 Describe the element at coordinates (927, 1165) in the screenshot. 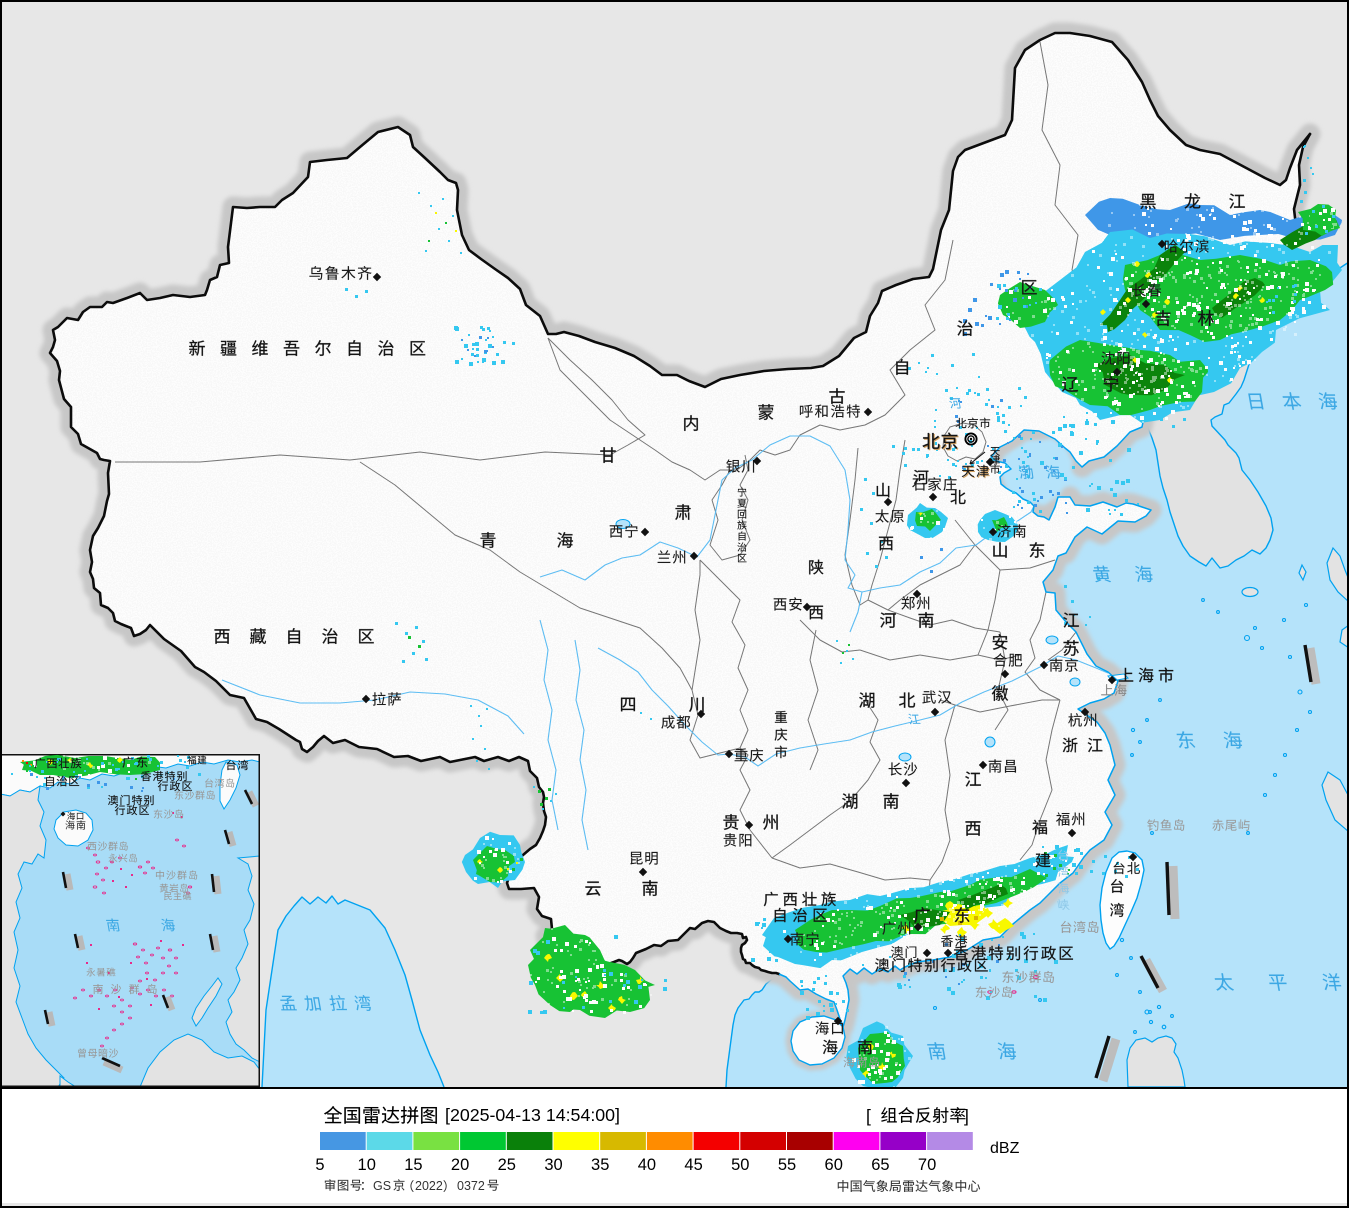

I see `svg-text: 70` at that location.